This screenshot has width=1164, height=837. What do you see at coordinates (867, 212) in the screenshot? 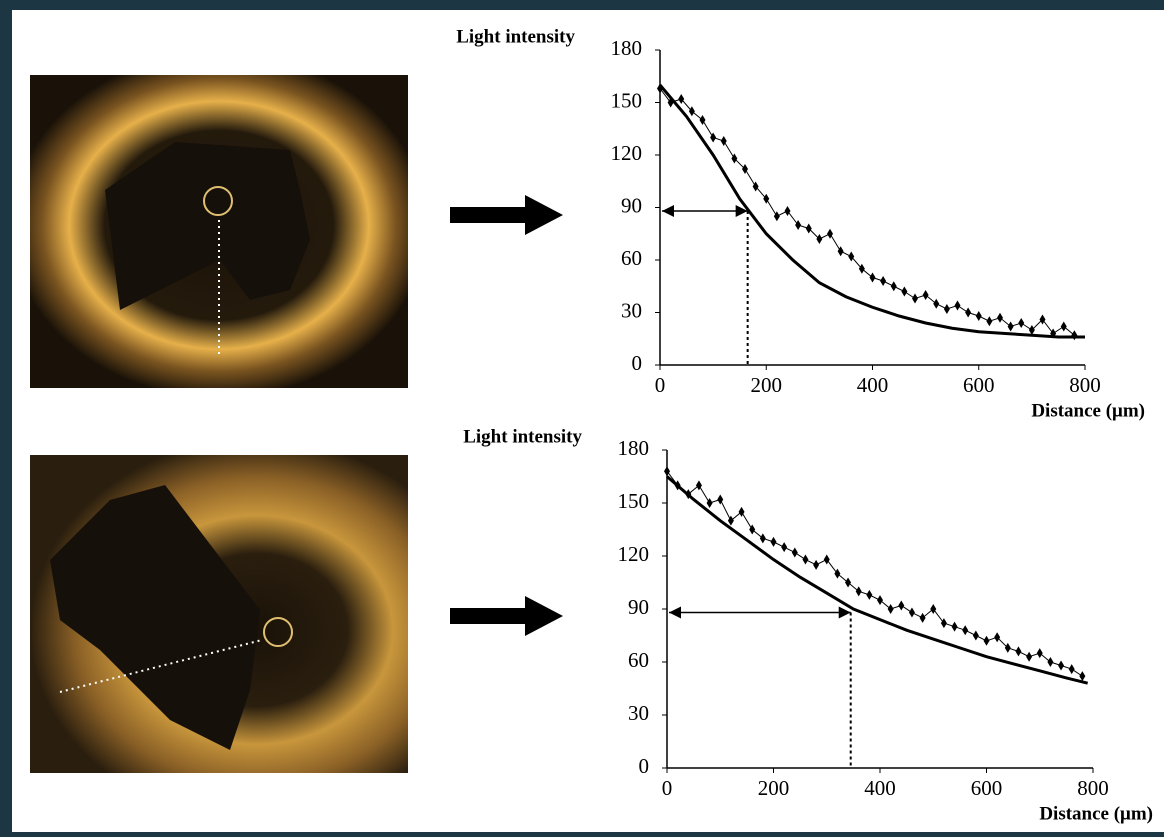
I see `data-line` at bounding box center [867, 212].